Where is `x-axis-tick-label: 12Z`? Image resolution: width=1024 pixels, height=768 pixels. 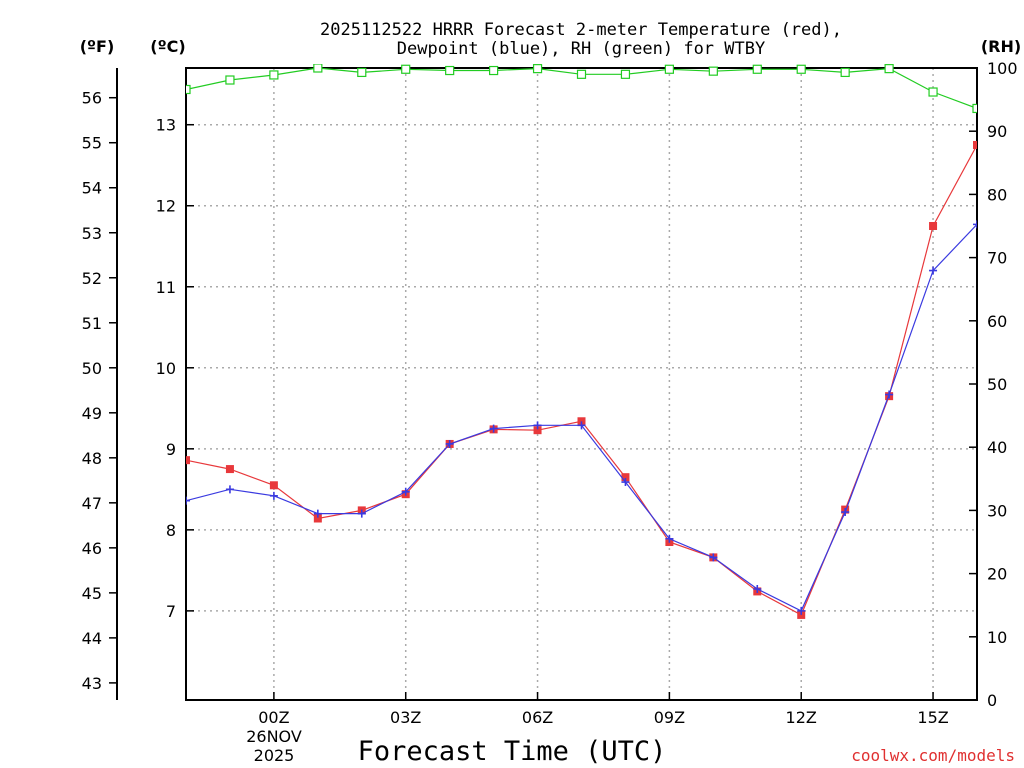 x-axis-tick-label: 12Z is located at coordinates (801, 717).